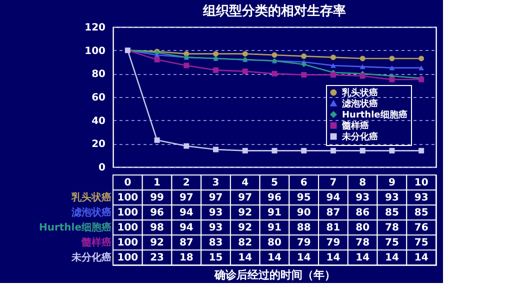 The image size is (516, 298). I want to click on y-tick-label: 0, so click(102, 168).